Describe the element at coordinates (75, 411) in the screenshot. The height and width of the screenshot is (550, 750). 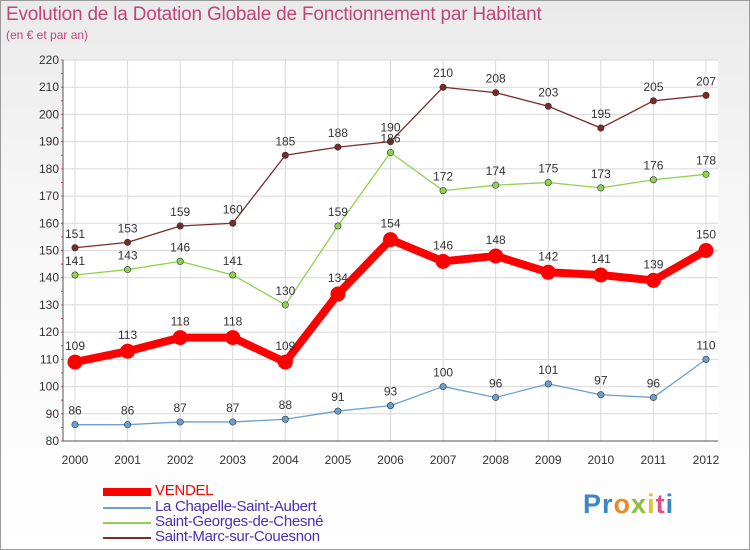
I see `data-label: 86` at that location.